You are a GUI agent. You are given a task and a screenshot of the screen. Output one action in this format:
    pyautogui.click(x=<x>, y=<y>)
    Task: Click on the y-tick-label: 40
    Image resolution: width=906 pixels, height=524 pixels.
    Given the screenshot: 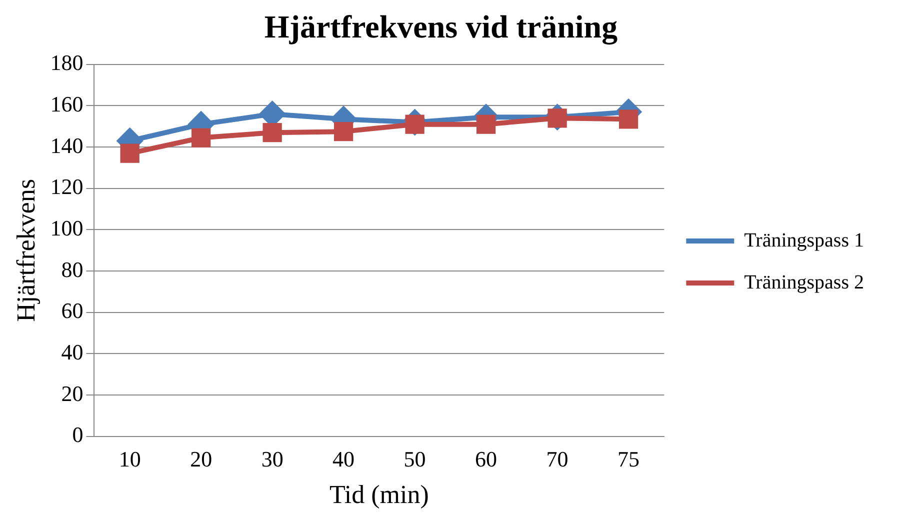 What is the action you would take?
    pyautogui.click(x=72, y=352)
    